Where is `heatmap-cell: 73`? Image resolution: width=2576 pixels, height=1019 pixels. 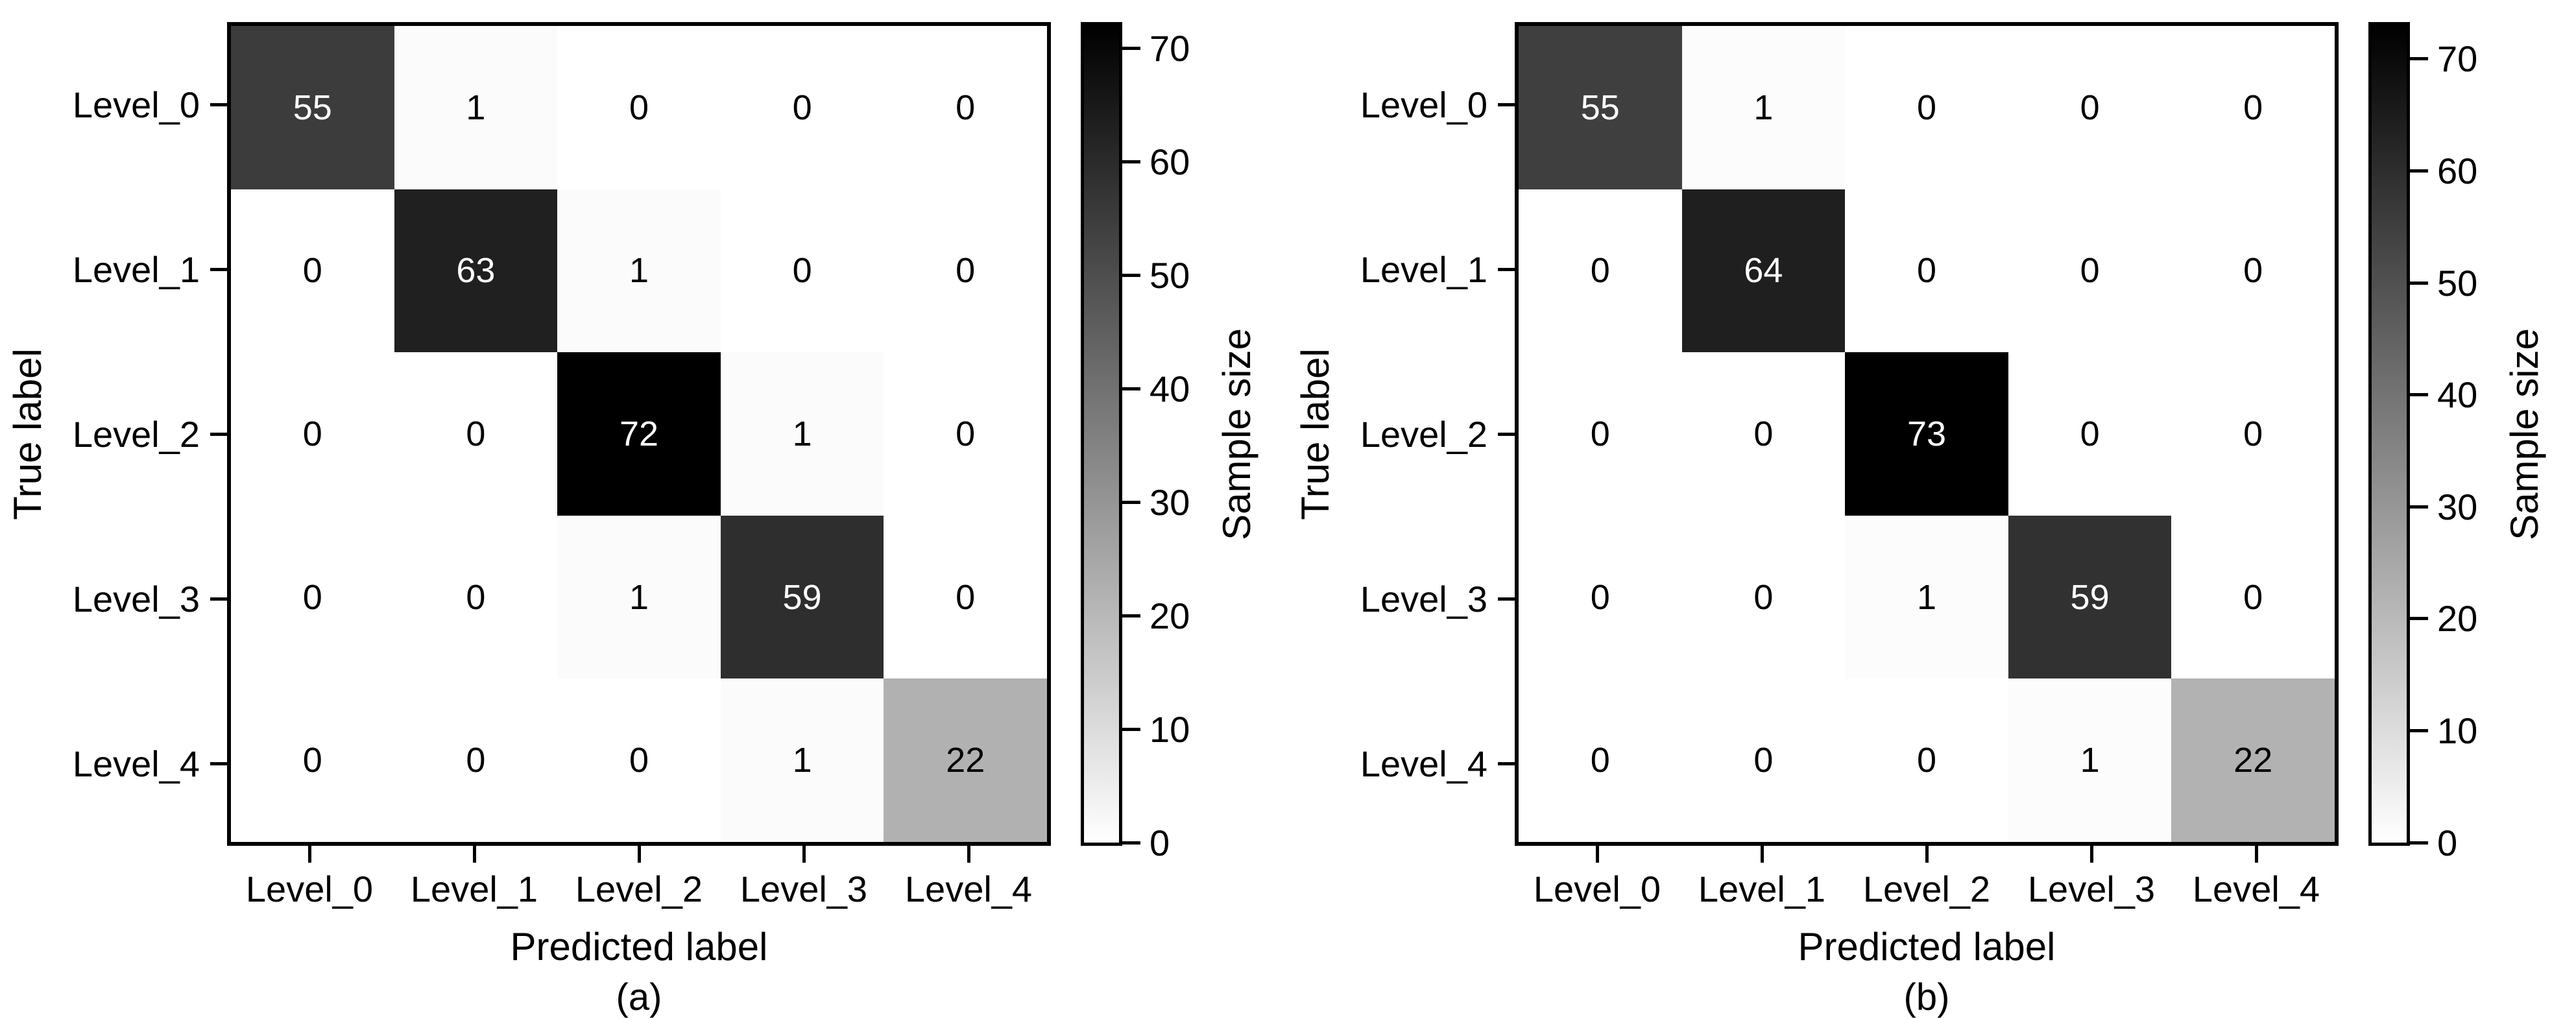
heatmap-cell: 73 is located at coordinates (1926, 434).